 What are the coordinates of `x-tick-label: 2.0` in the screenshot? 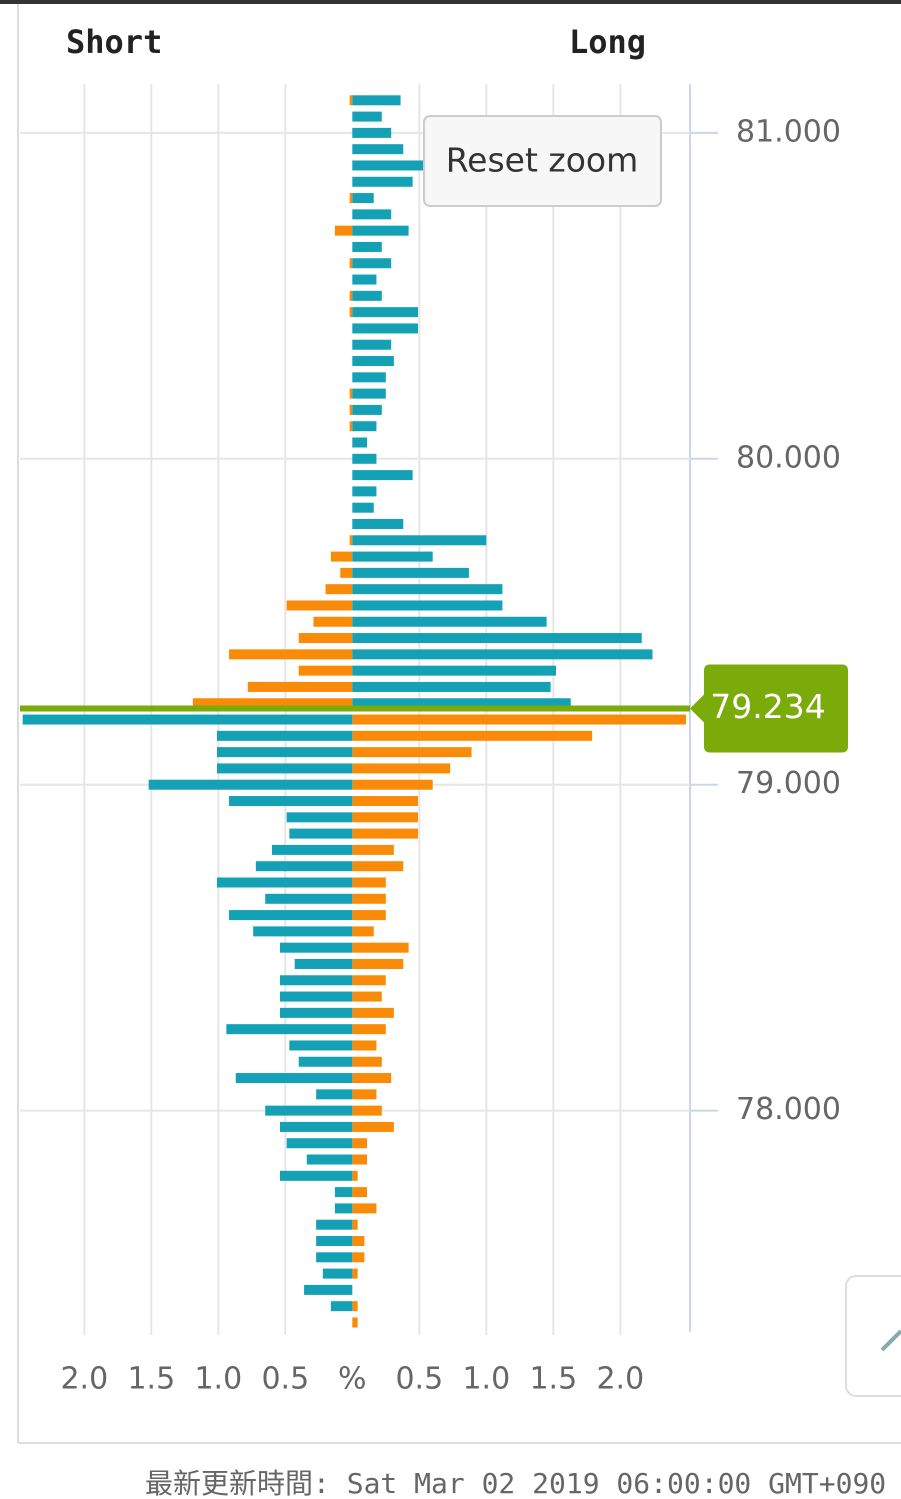 It's located at (620, 1379).